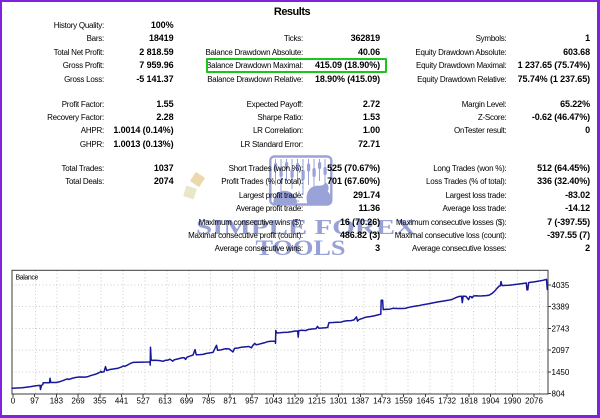  I want to click on svg-text: 1473, so click(382, 401).